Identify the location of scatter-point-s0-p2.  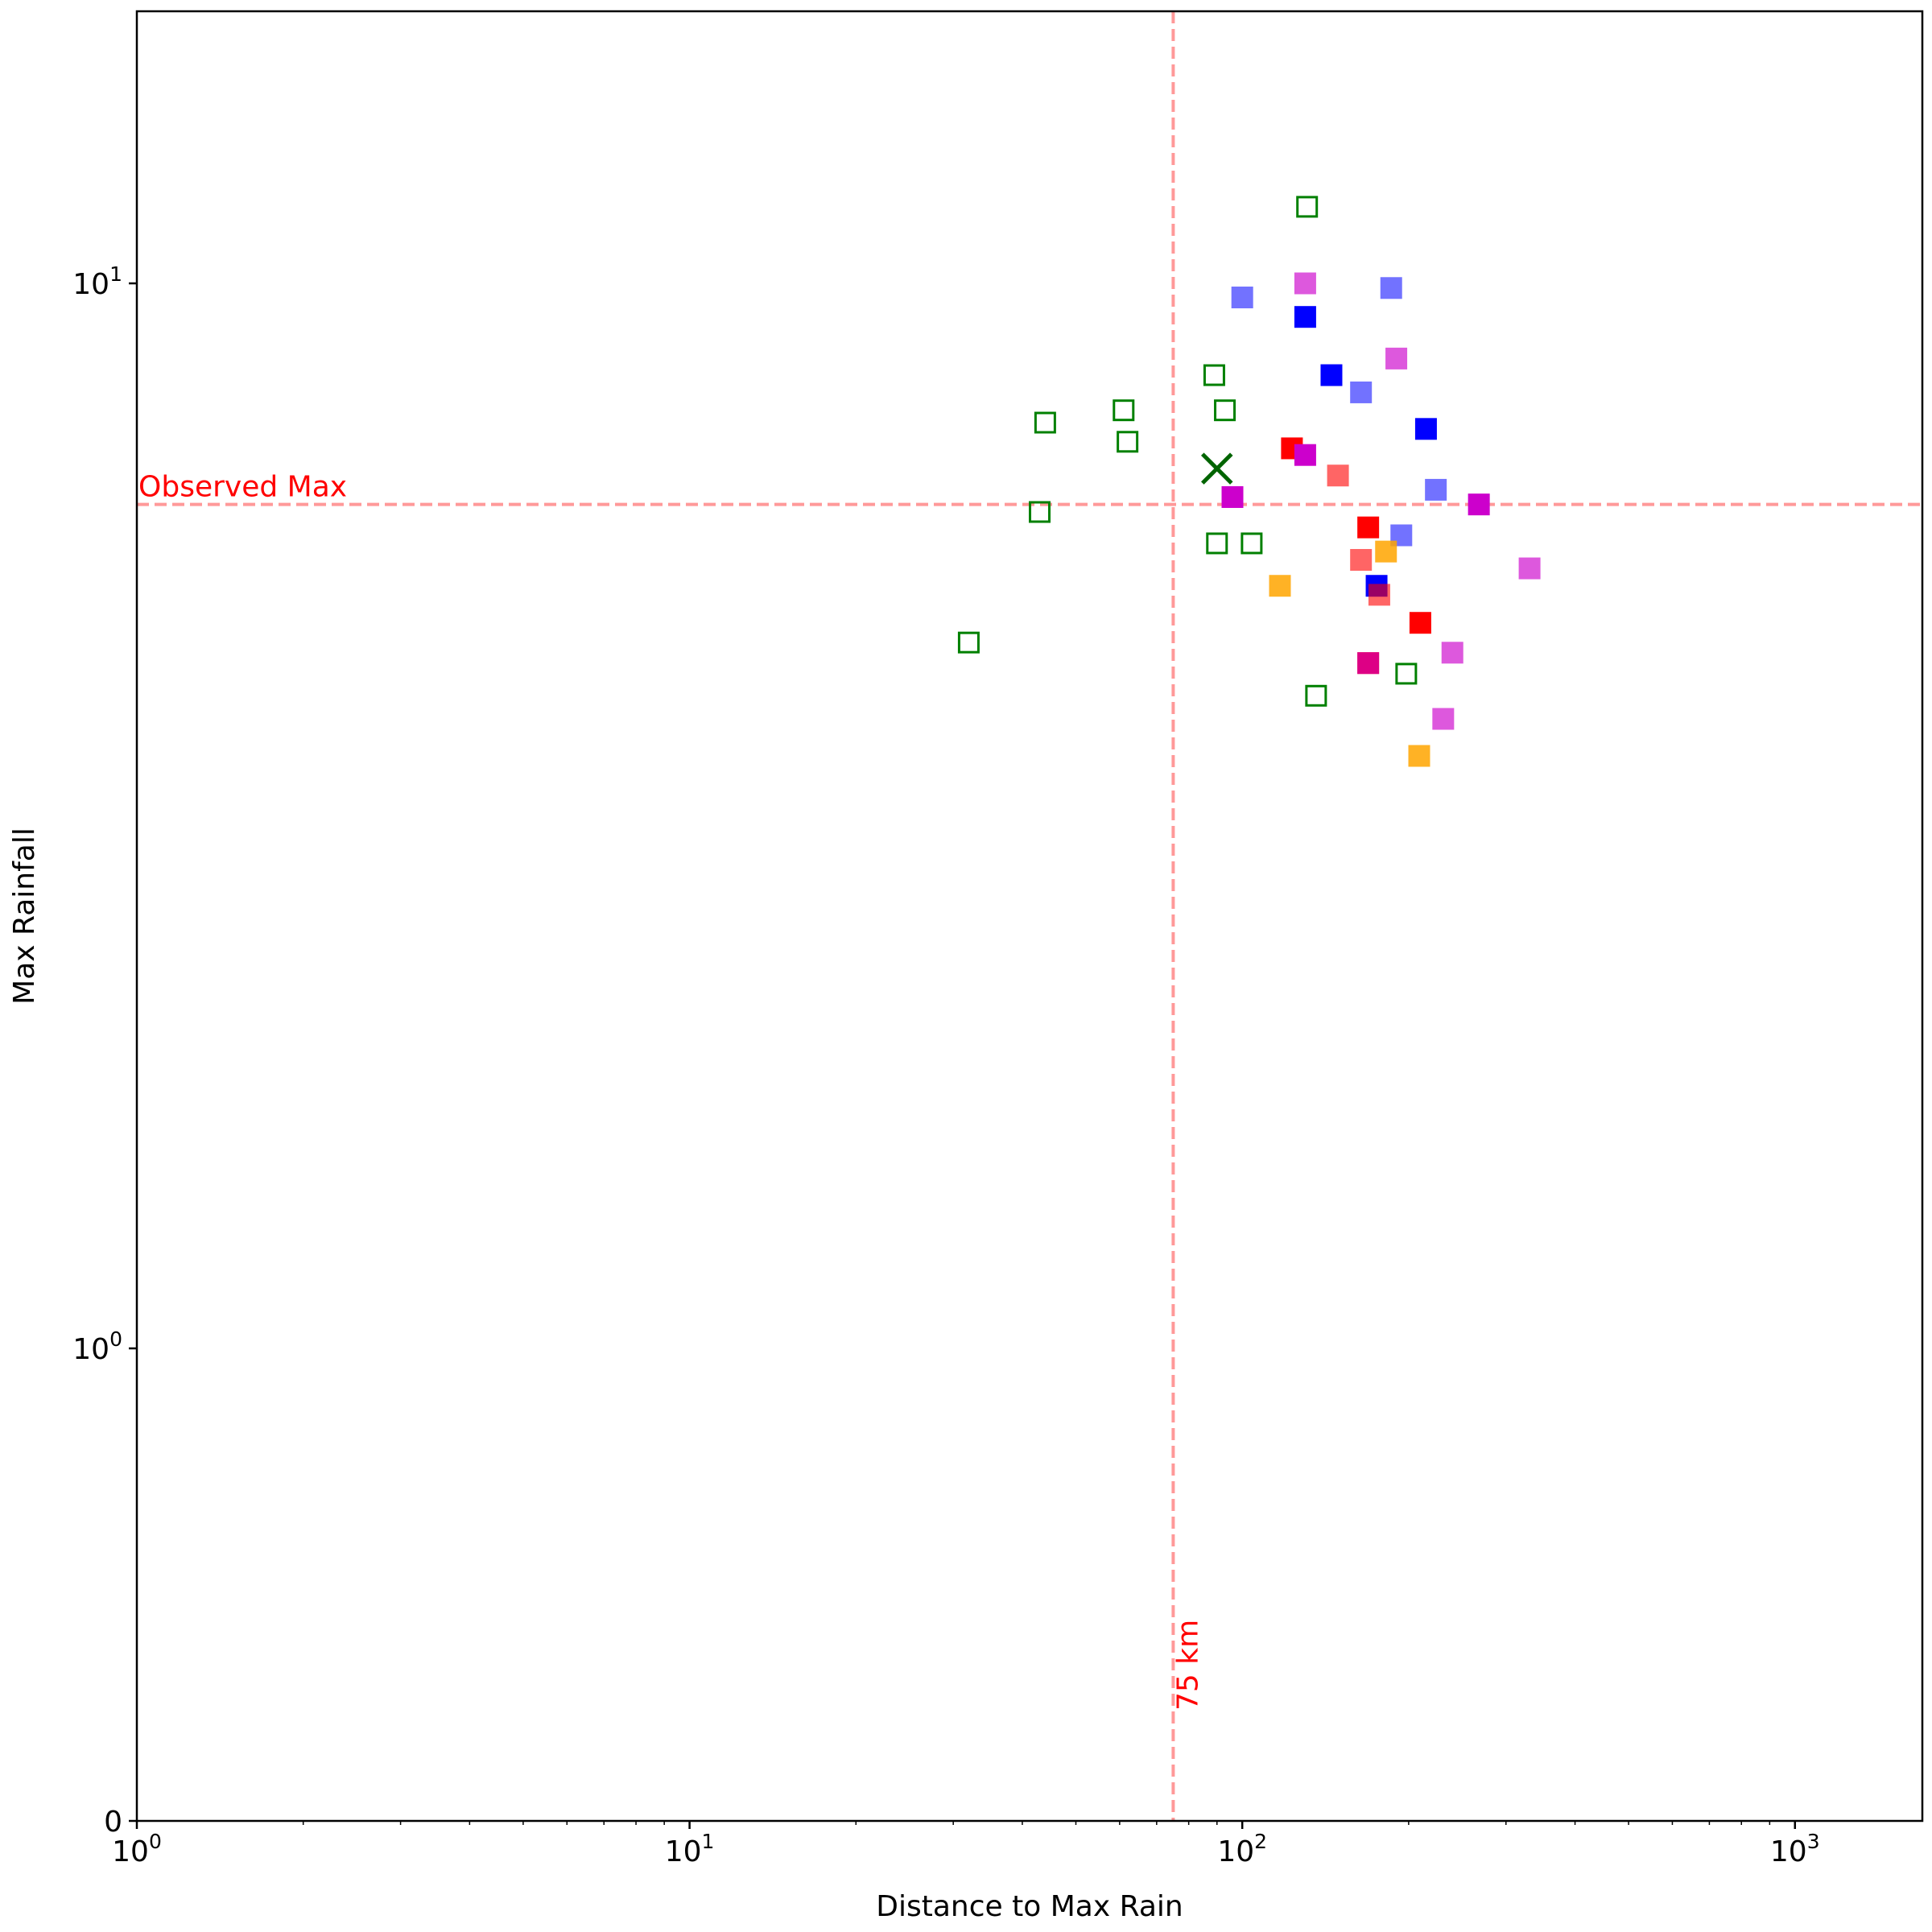
(1045, 422).